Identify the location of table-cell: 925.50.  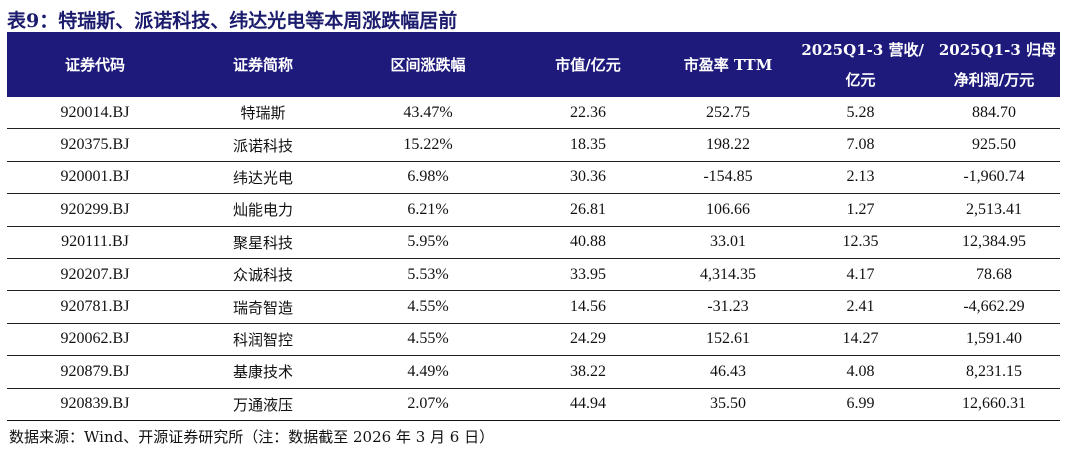
(994, 145).